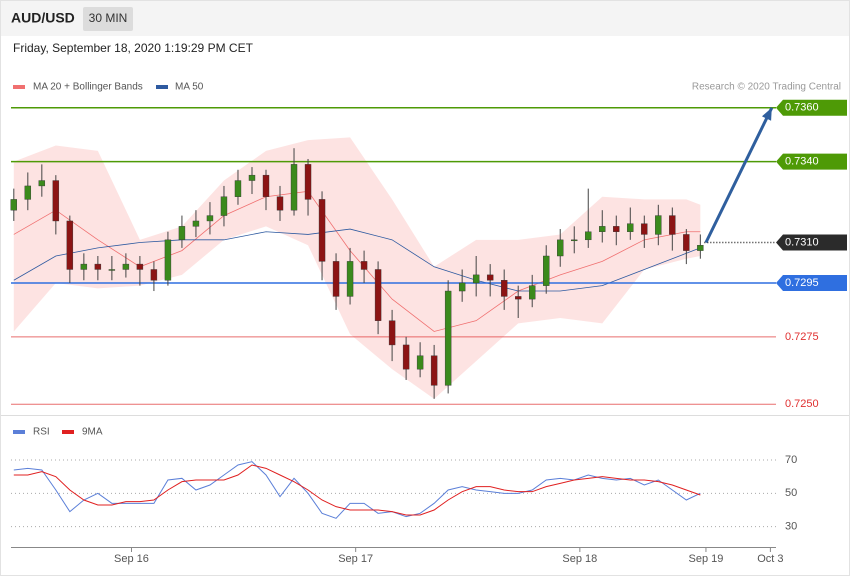 Image resolution: width=850 pixels, height=576 pixels. What do you see at coordinates (802, 108) in the screenshot?
I see `level-label: 0.7360` at bounding box center [802, 108].